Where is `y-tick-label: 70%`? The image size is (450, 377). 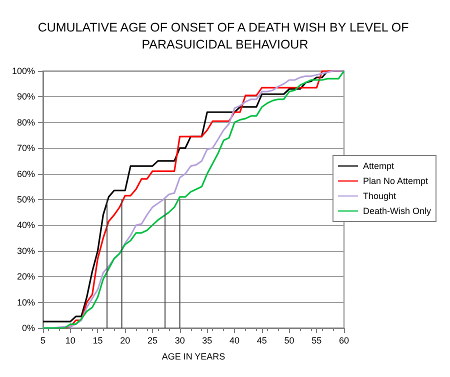
y-tick-label: 70% is located at coordinates (25, 148).